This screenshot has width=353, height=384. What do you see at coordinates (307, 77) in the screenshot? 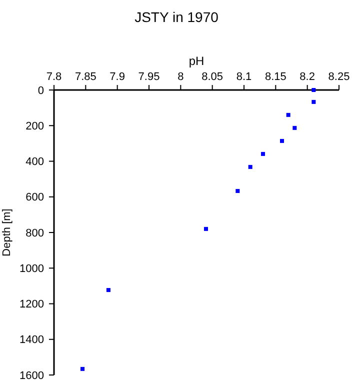
I see `x-tick-label: 8.2` at bounding box center [307, 77].